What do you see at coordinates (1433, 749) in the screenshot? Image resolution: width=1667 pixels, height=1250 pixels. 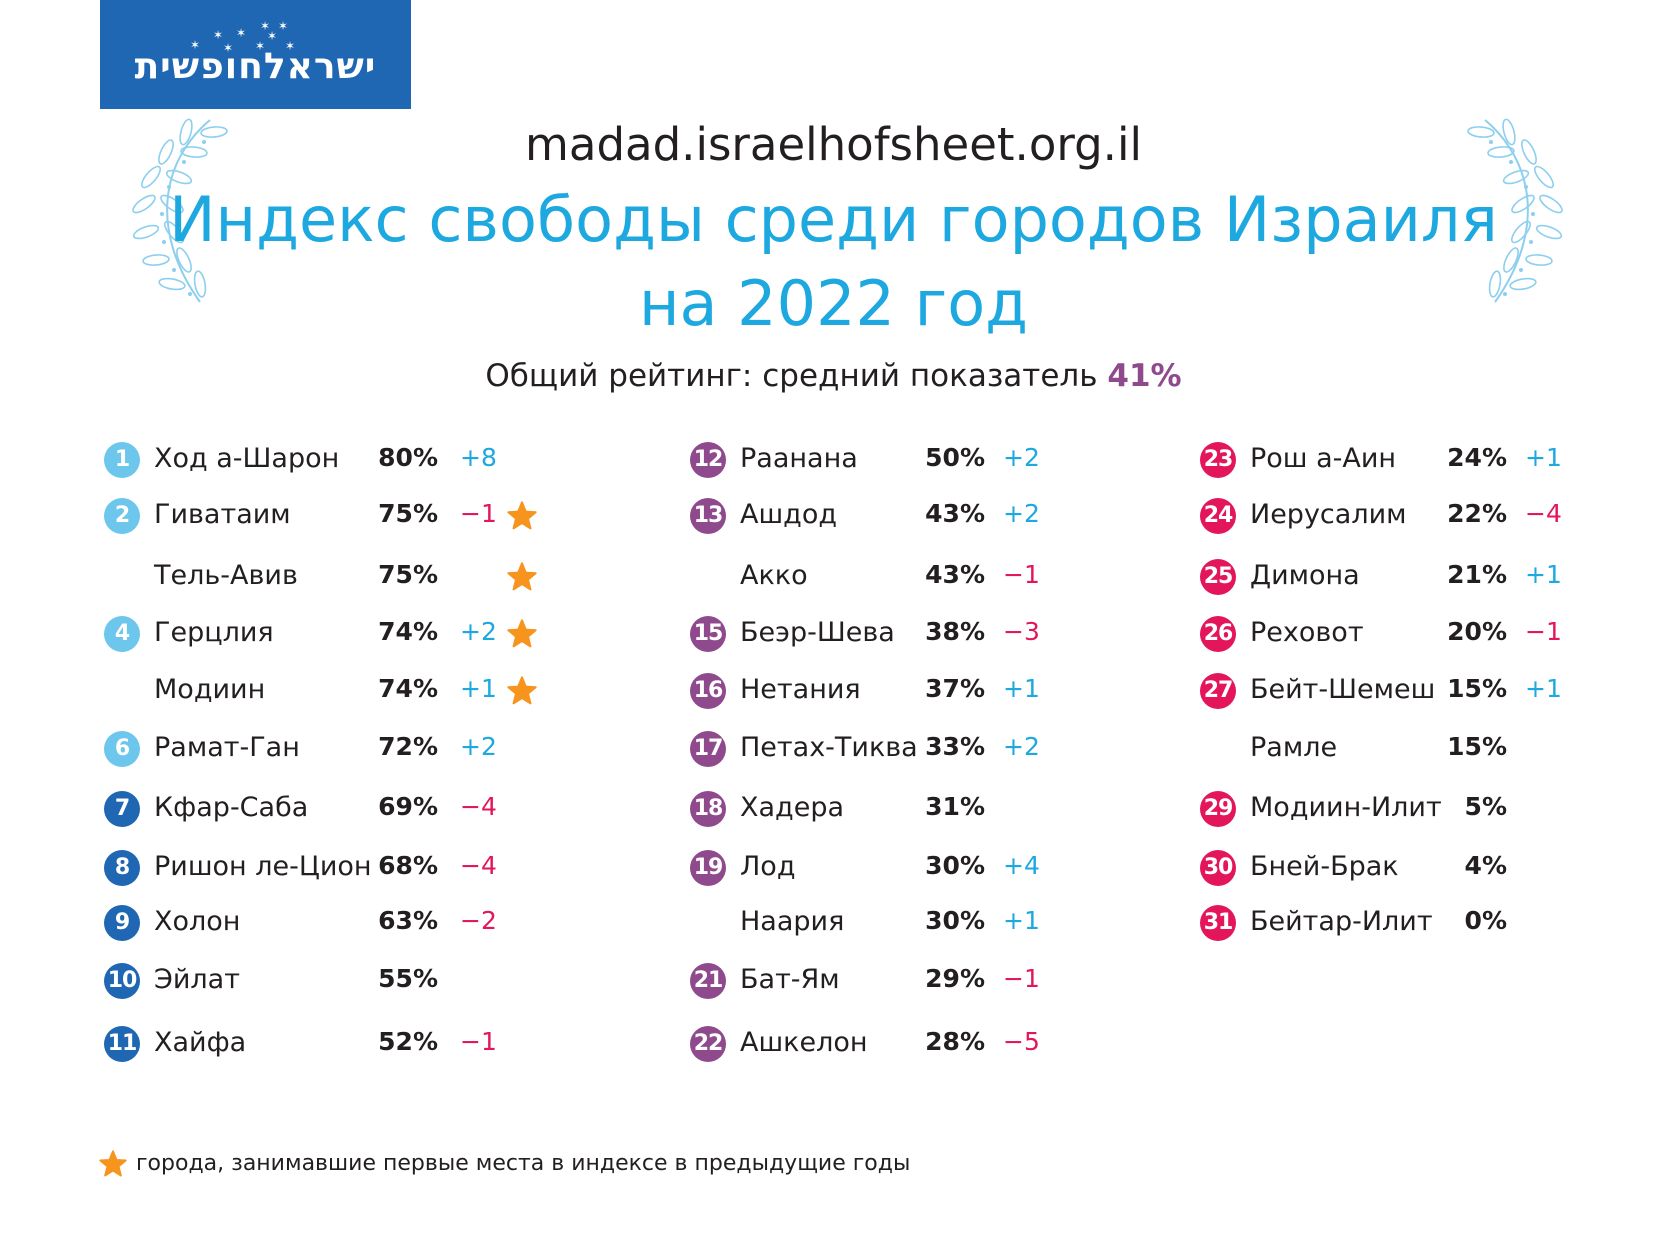 I see `table-row: Рамле 15%` at bounding box center [1433, 749].